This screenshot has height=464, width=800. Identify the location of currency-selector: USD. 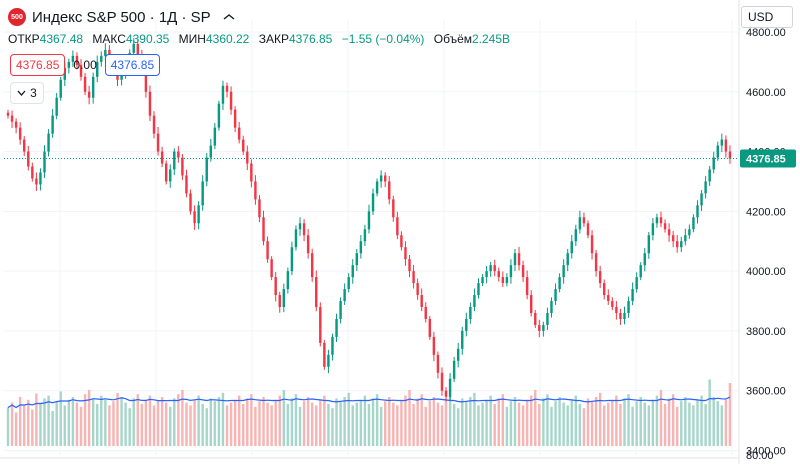
(767, 17).